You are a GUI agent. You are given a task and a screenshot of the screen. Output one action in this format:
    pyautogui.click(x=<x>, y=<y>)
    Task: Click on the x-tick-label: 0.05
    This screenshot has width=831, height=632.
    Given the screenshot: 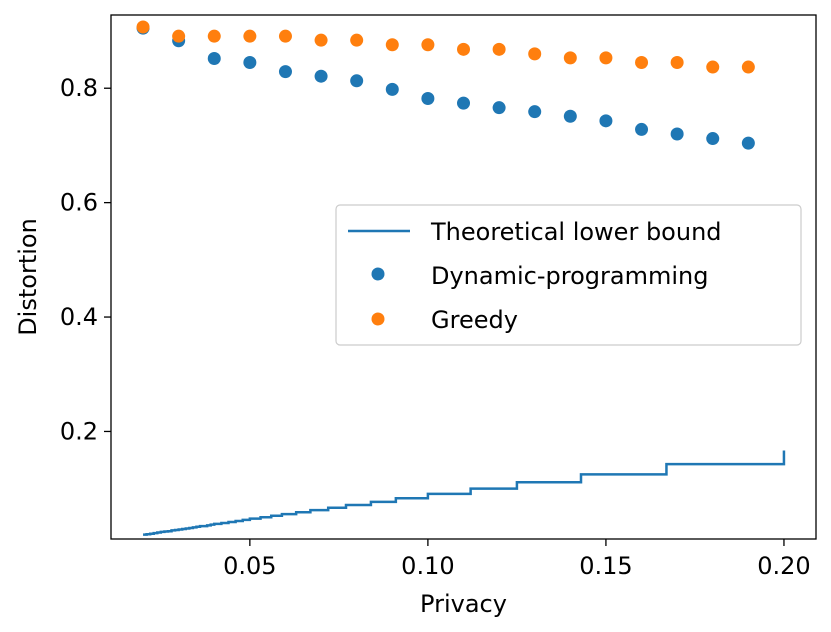 What is the action you would take?
    pyautogui.click(x=249, y=566)
    